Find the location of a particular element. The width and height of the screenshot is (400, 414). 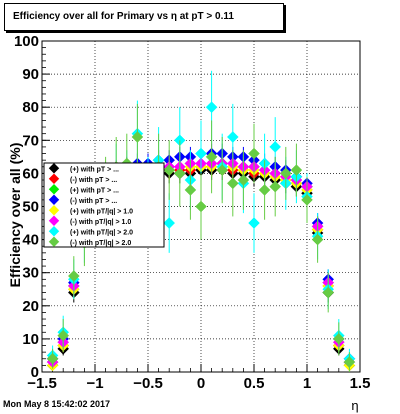

y-tick-label: 70 is located at coordinates (30, 140).